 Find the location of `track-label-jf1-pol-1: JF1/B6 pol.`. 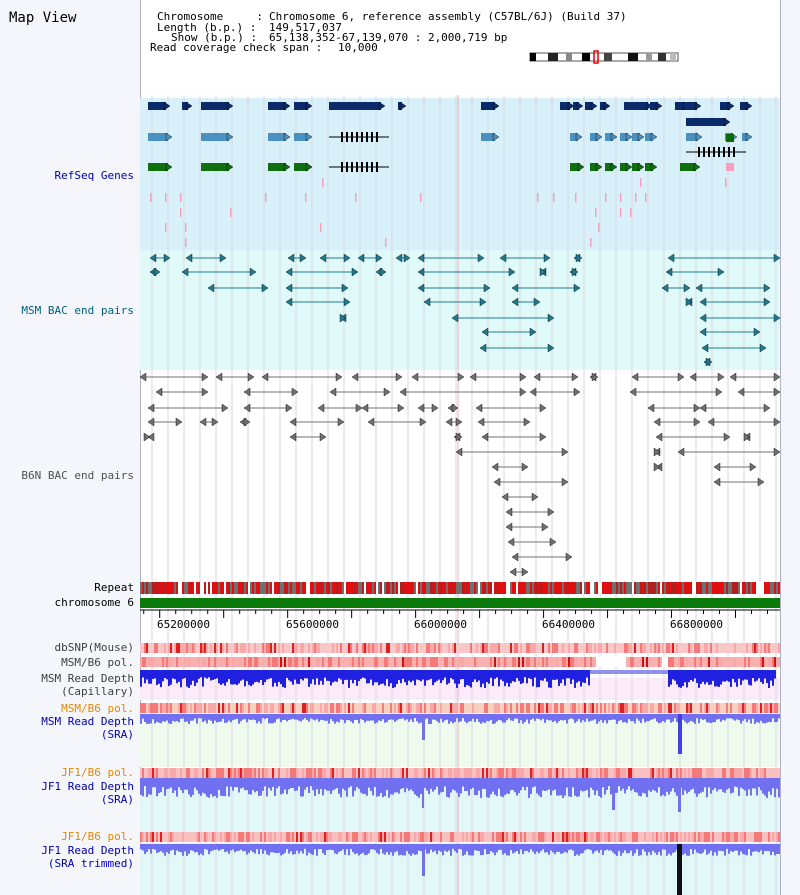

track-label-jf1-pol-1: JF1/B6 pol. is located at coordinates (97, 772).